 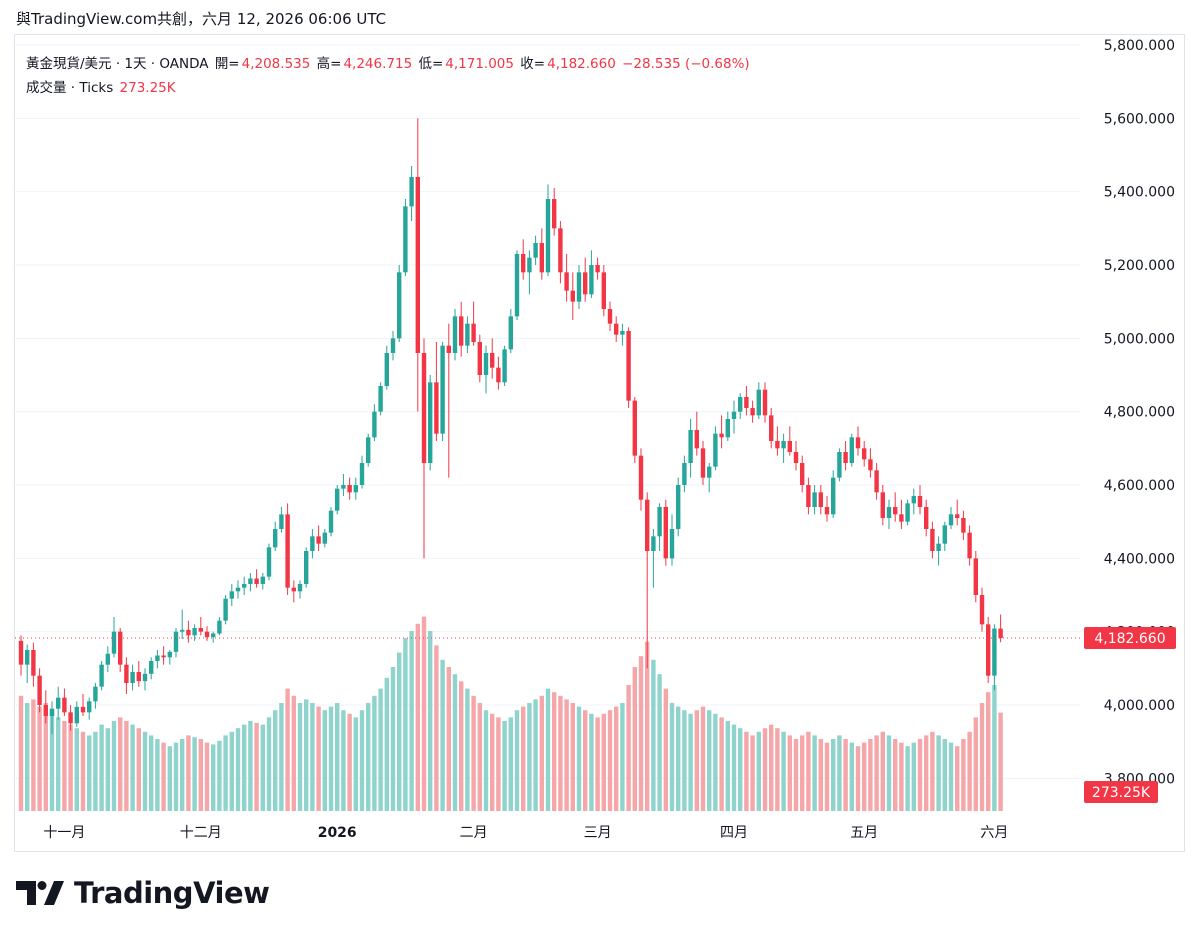 What do you see at coordinates (172, 893) in the screenshot?
I see `tradingview-logo-text: TradingView` at bounding box center [172, 893].